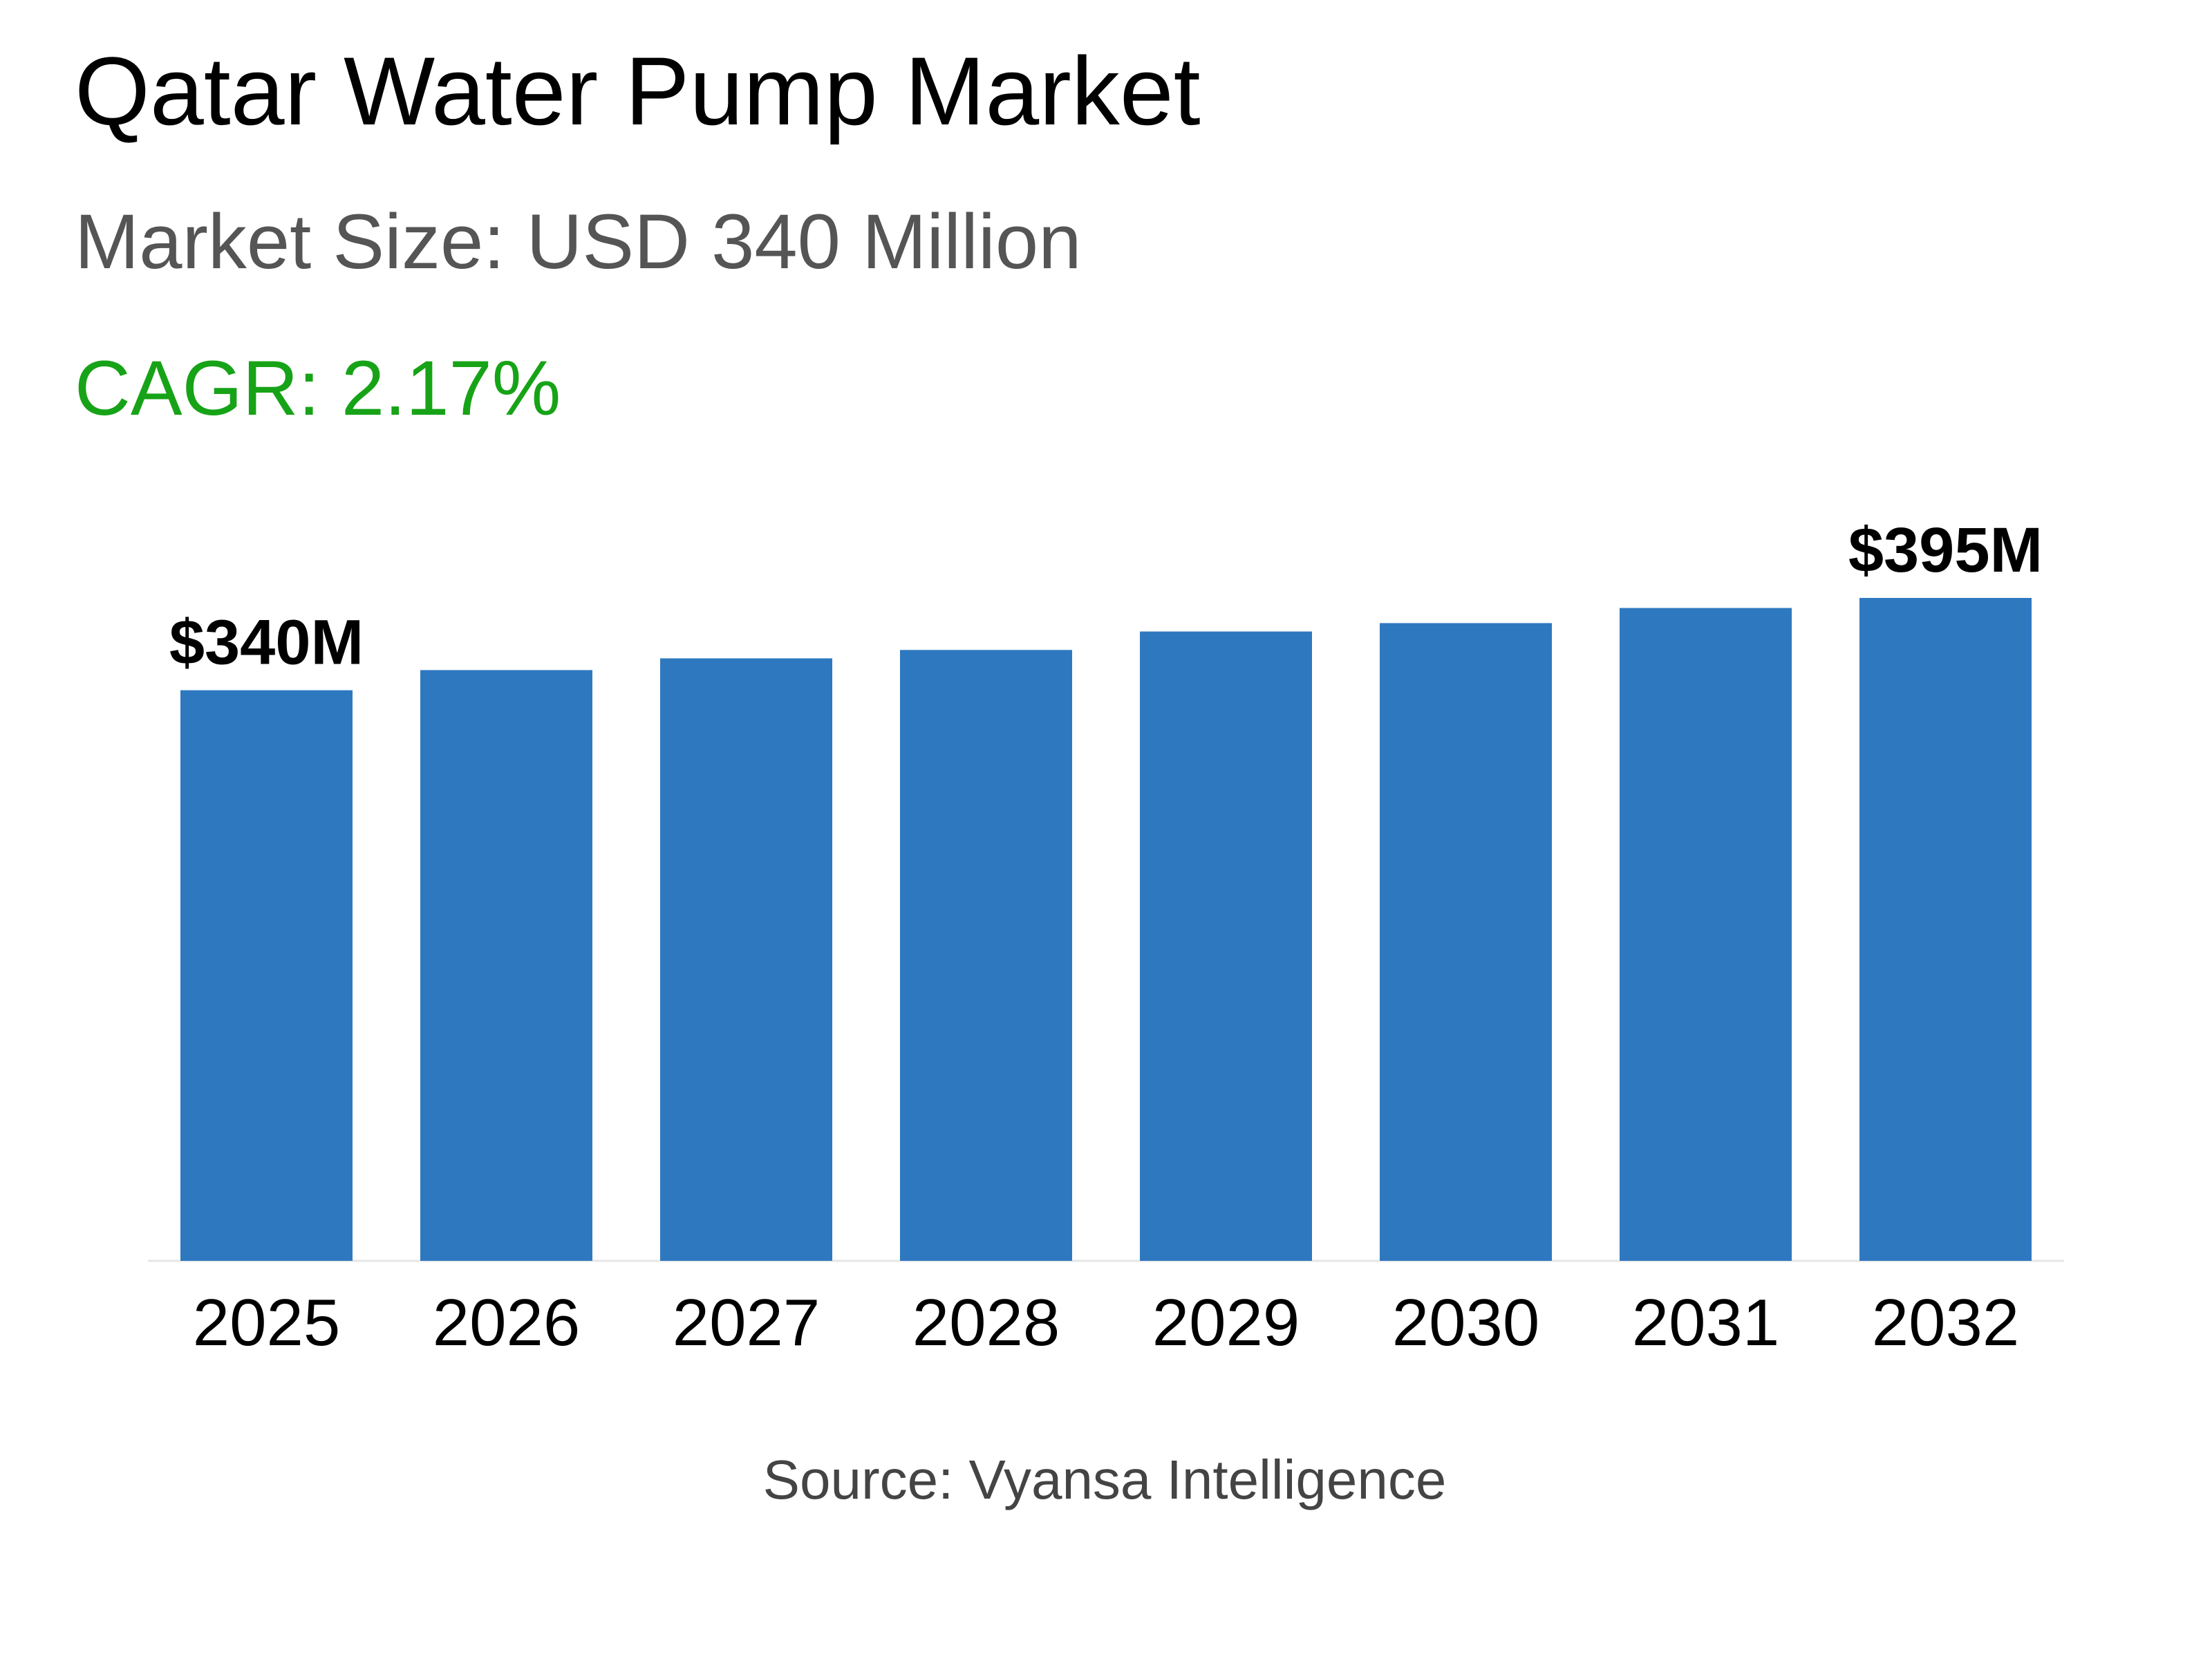 The width and height of the screenshot is (2212, 1659). I want to click on x-tick-label: 2028, so click(986, 1323).